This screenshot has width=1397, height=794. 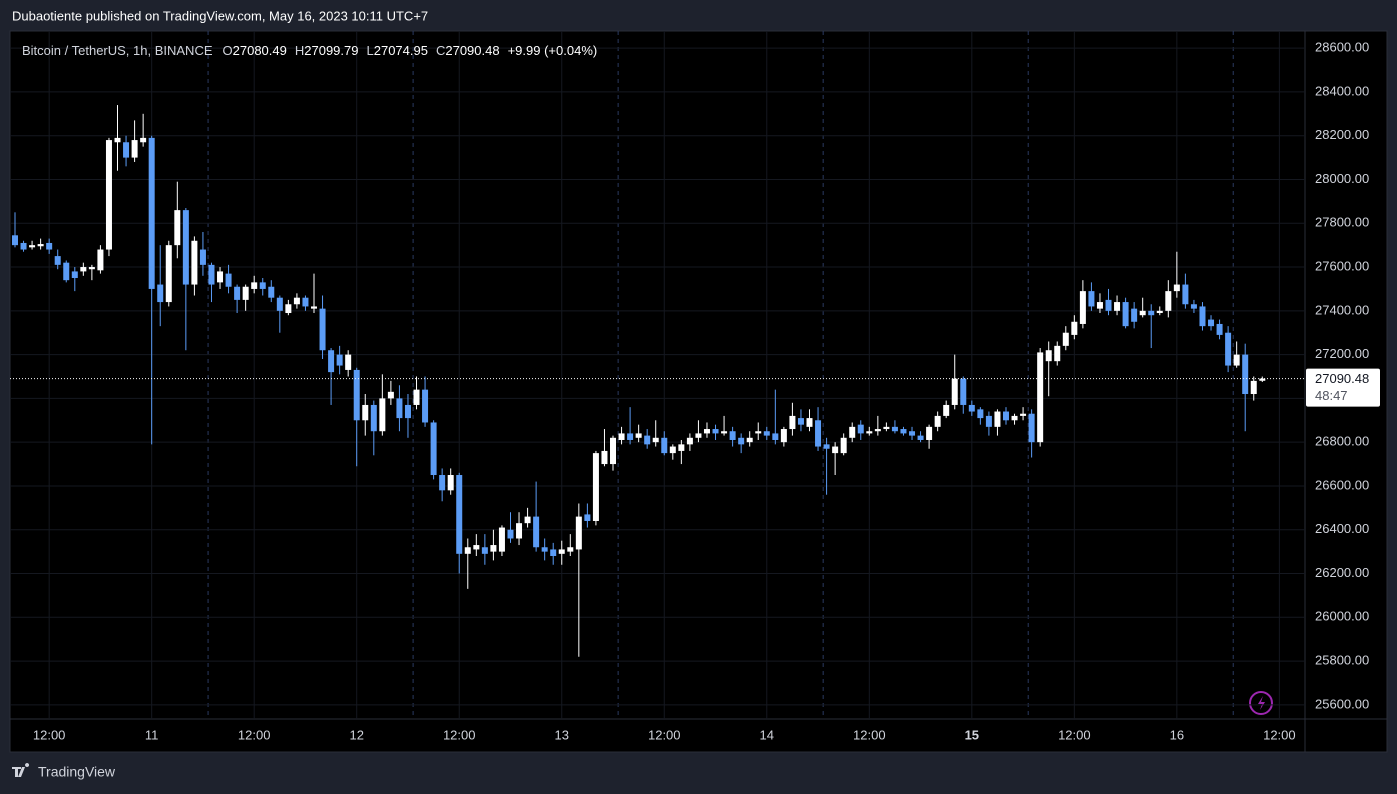 What do you see at coordinates (77, 772) in the screenshot?
I see `brand: TradingView` at bounding box center [77, 772].